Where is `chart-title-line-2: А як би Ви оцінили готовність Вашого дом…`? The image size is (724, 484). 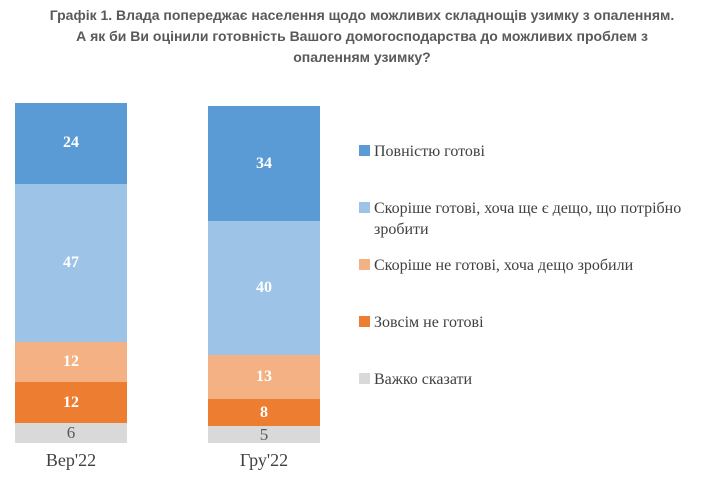 chart-title-line-2: А як би Ви оцінили готовність Вашого дом… is located at coordinates (362, 36).